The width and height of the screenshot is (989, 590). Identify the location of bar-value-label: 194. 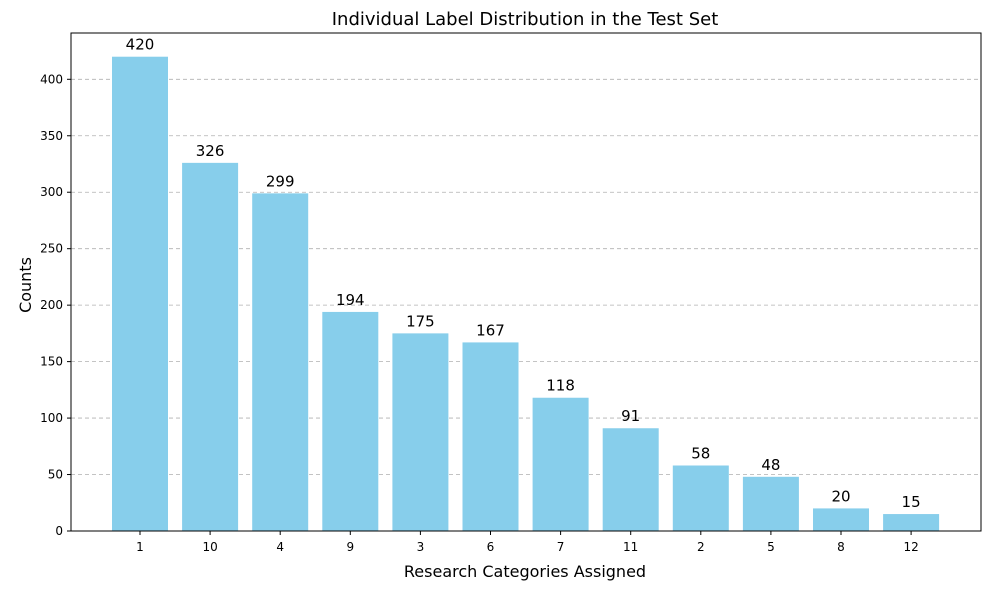
(350, 300).